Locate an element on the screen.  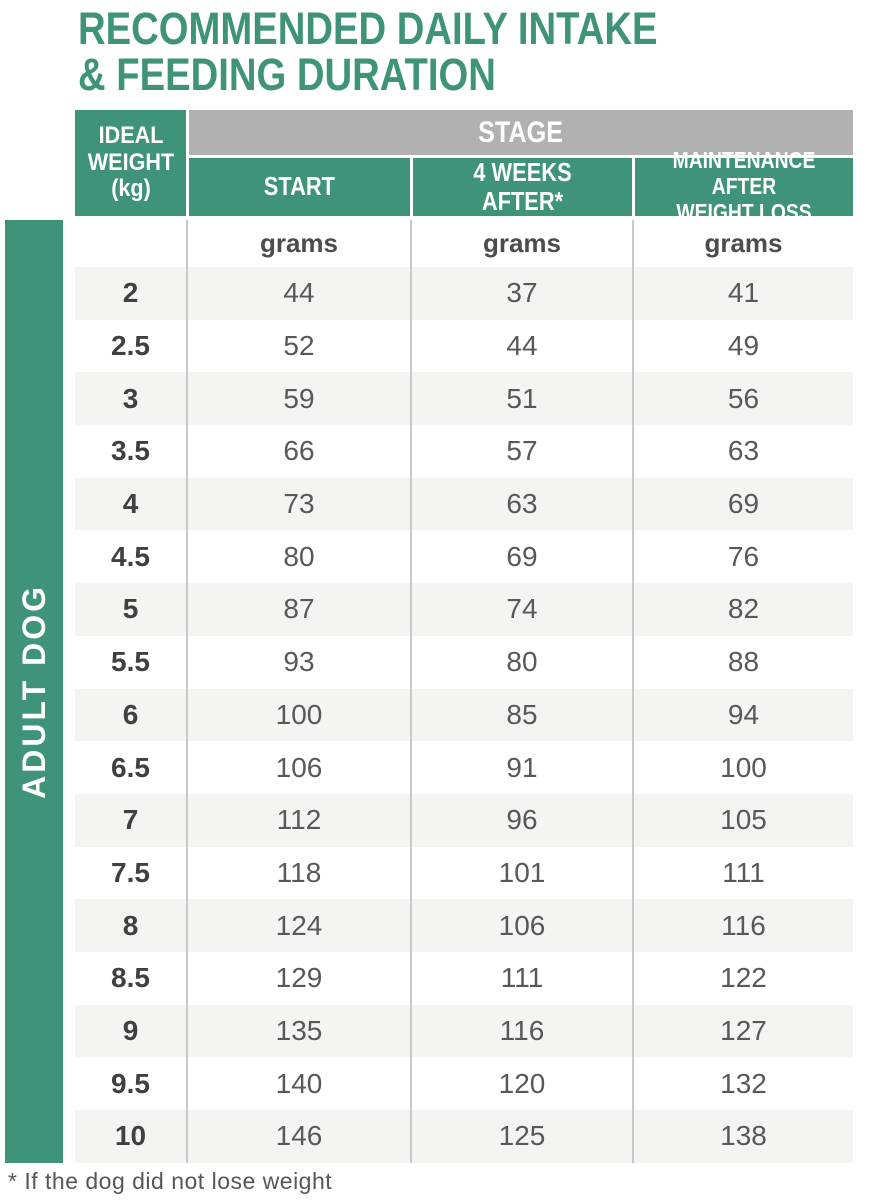
start-cell: 118 is located at coordinates (298, 873).